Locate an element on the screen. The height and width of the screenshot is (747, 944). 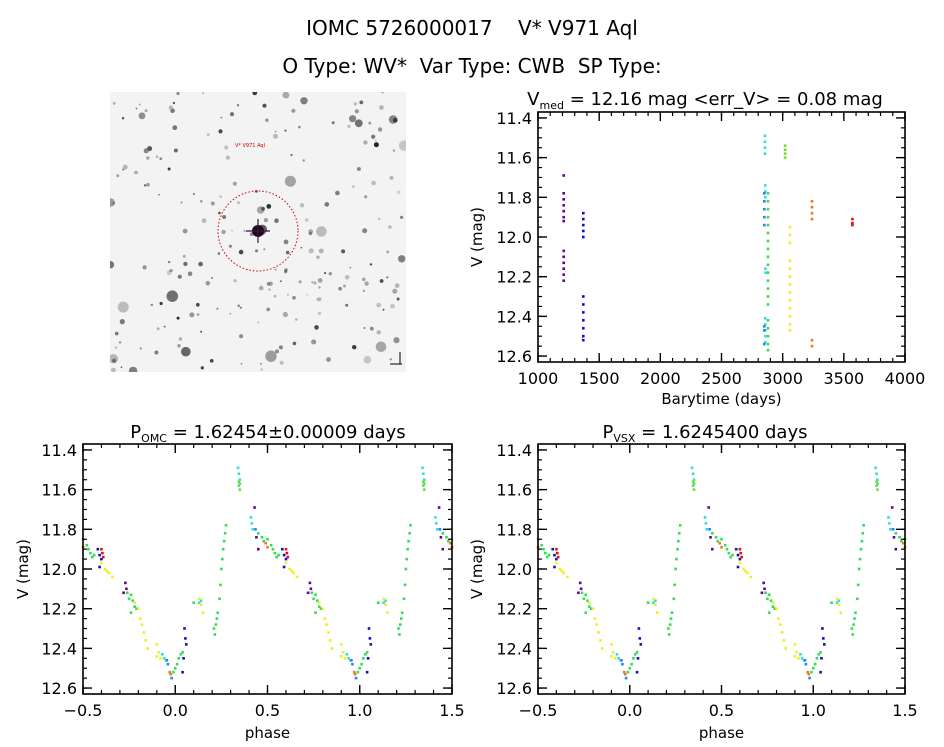
x-tick-label: −0.5 is located at coordinates (538, 710).